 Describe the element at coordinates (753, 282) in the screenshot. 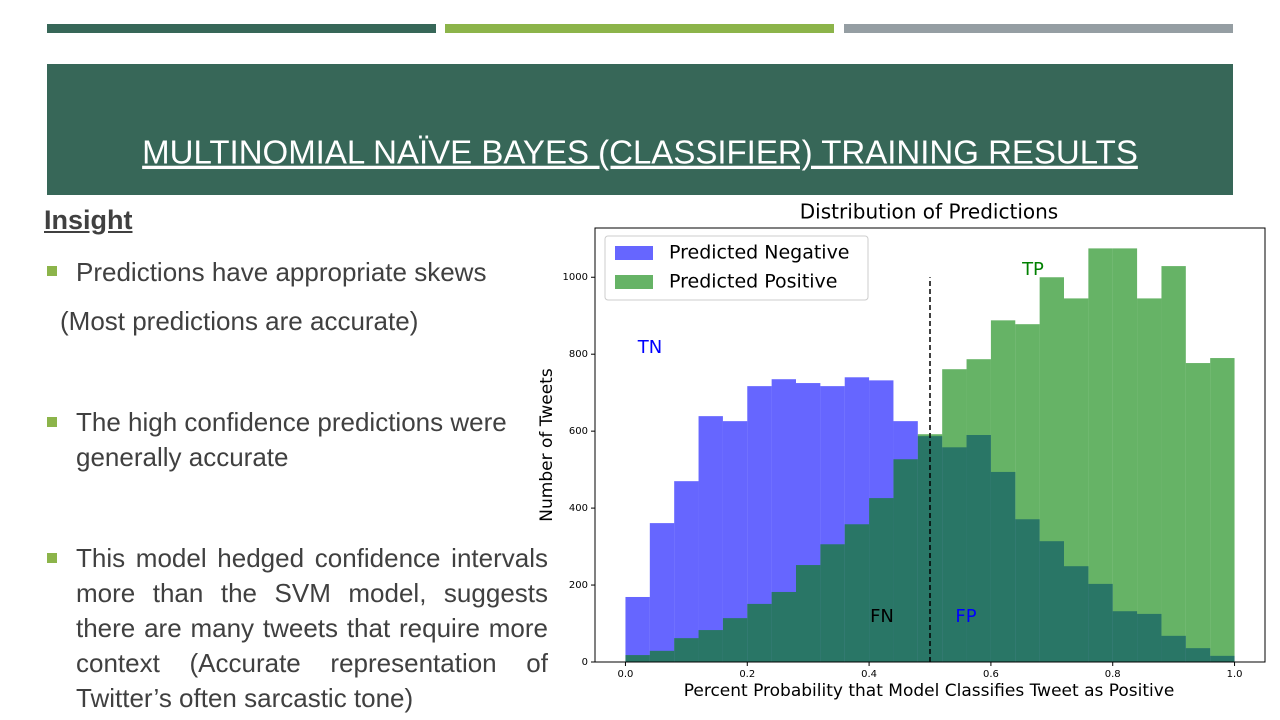

I see `legend-label: Predicted Positive` at that location.